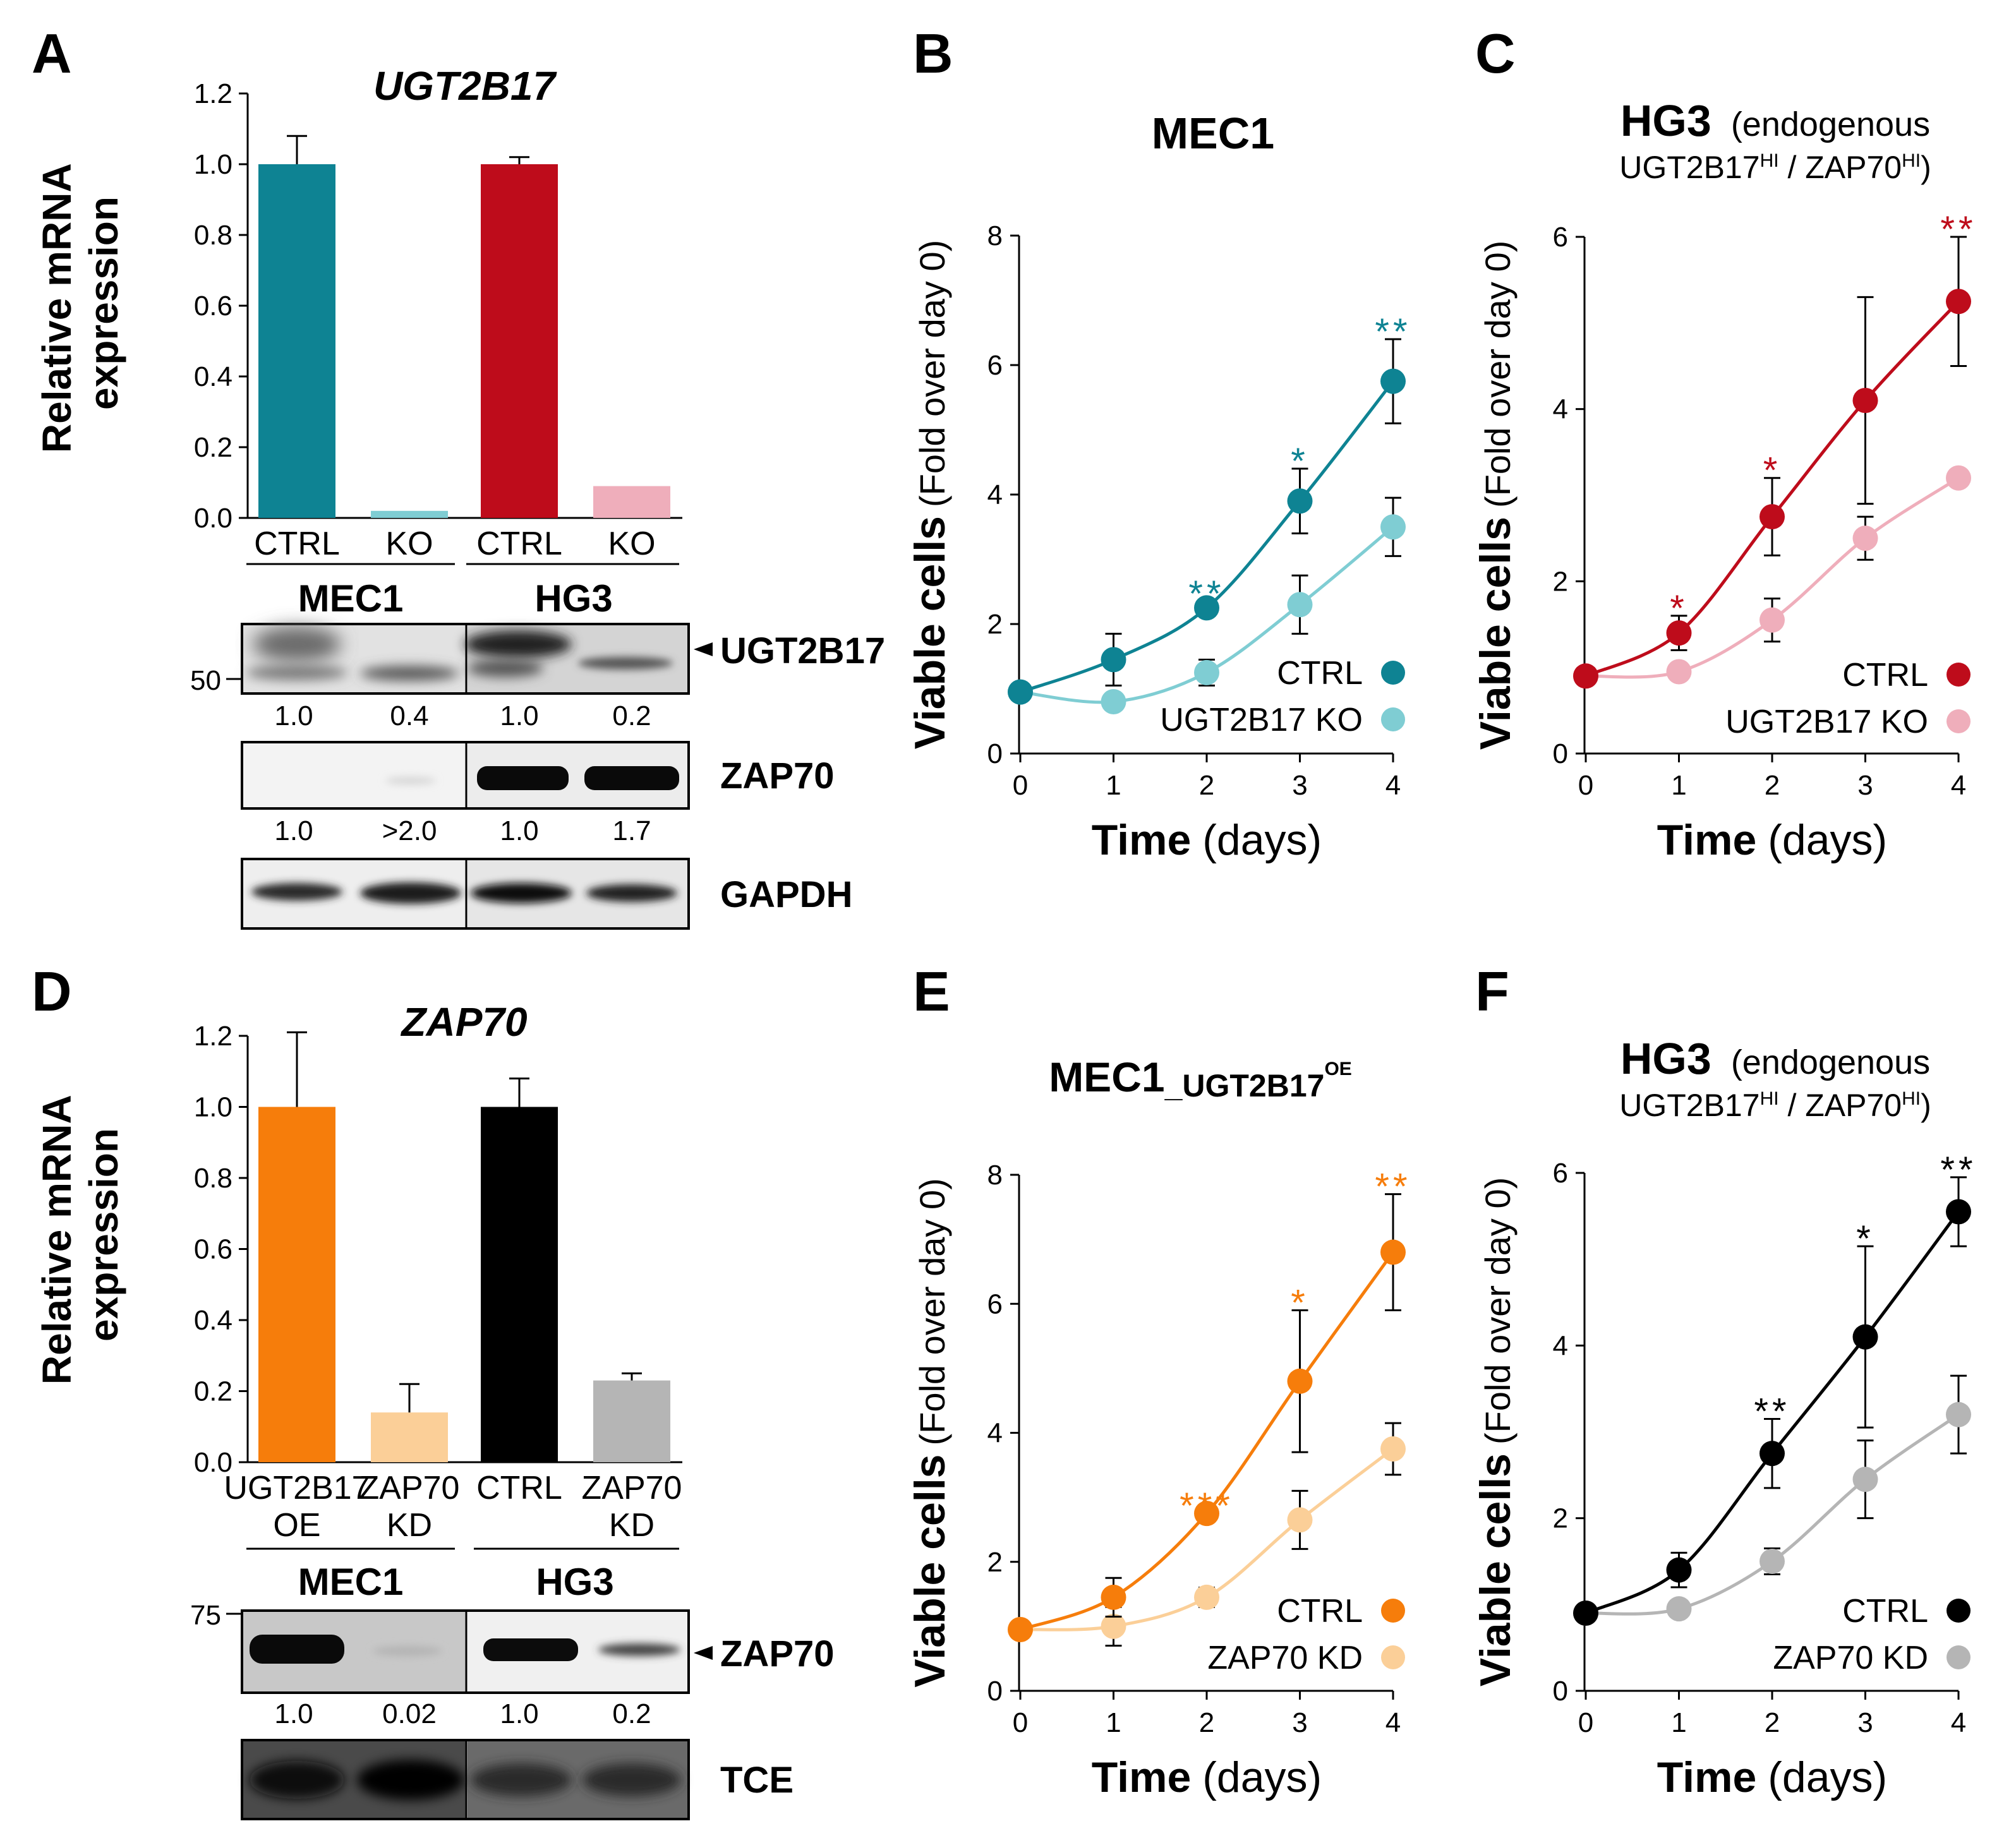  I want to click on panel-letter-f: F, so click(1492, 992).